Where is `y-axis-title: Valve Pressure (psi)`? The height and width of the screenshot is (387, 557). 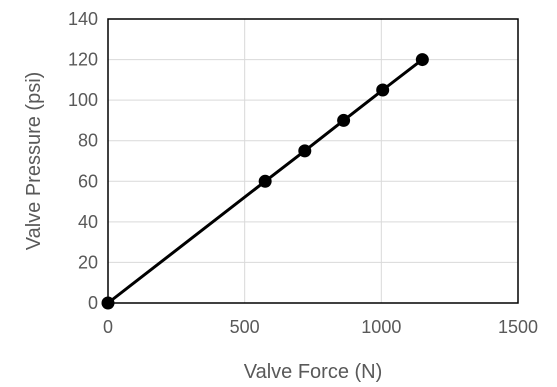 y-axis-title: Valve Pressure (psi) is located at coordinates (34, 161).